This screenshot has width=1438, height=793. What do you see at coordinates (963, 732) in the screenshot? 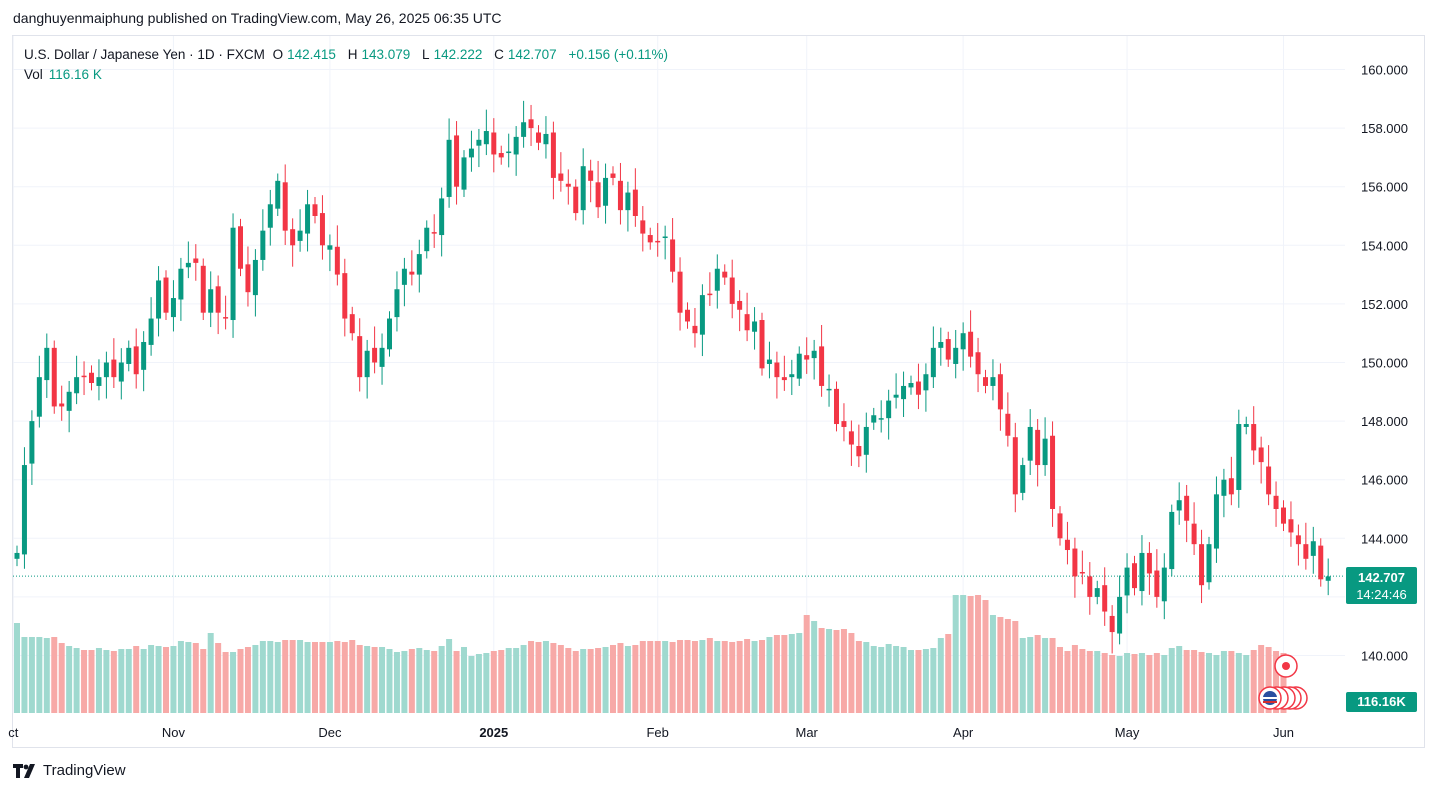
I see `time-tick-label: Apr` at bounding box center [963, 732].